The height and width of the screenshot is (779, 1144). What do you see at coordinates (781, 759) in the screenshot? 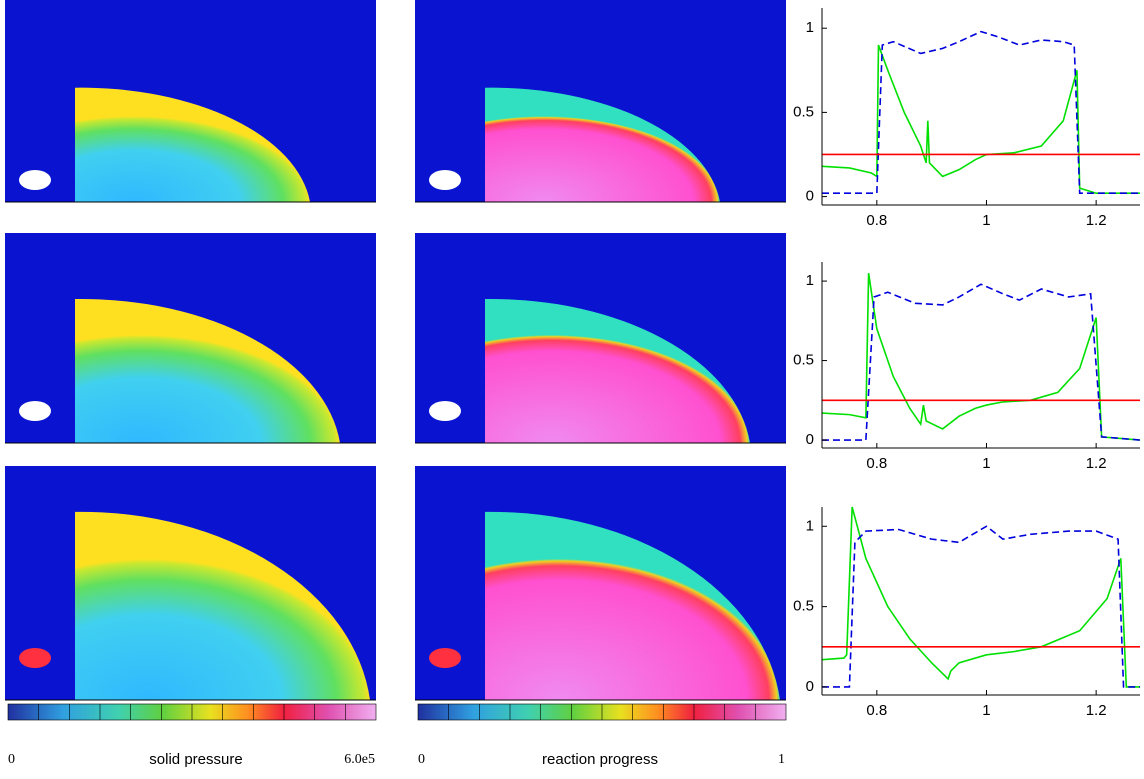
I see `colorbar-max: 1` at bounding box center [781, 759].